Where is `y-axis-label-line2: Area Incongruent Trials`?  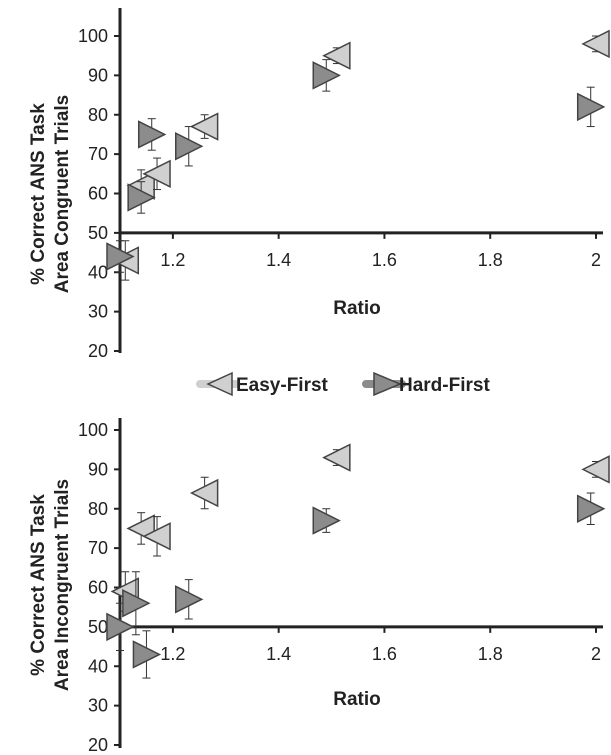 y-axis-label-line2: Area Incongruent Trials is located at coordinates (62, 585).